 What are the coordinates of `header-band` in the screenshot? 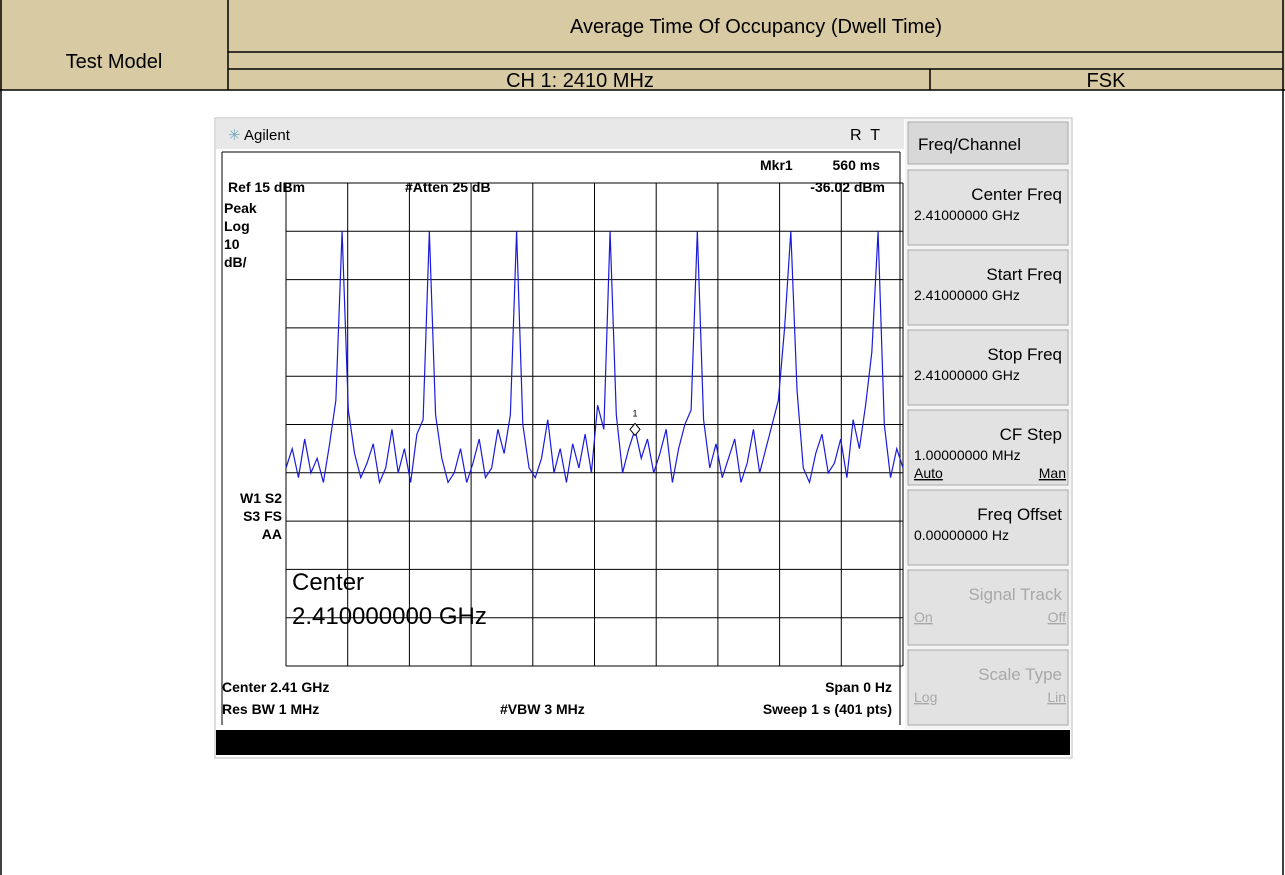 It's located at (642, 45).